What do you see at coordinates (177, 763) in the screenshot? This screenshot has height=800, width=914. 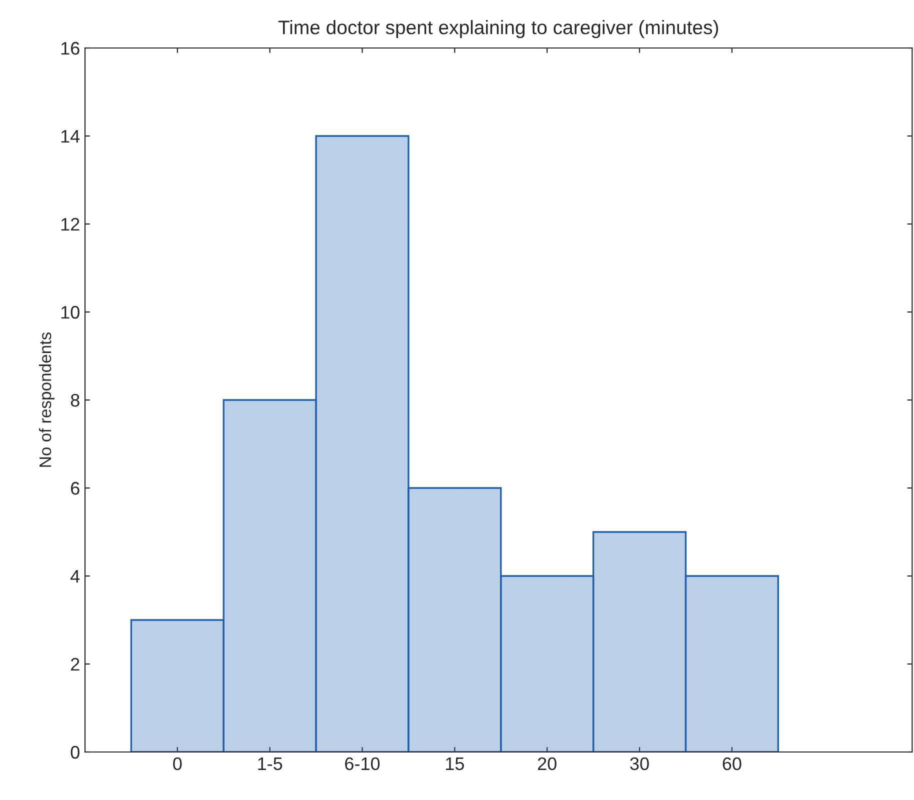 I see `x-tick-label: 0` at bounding box center [177, 763].